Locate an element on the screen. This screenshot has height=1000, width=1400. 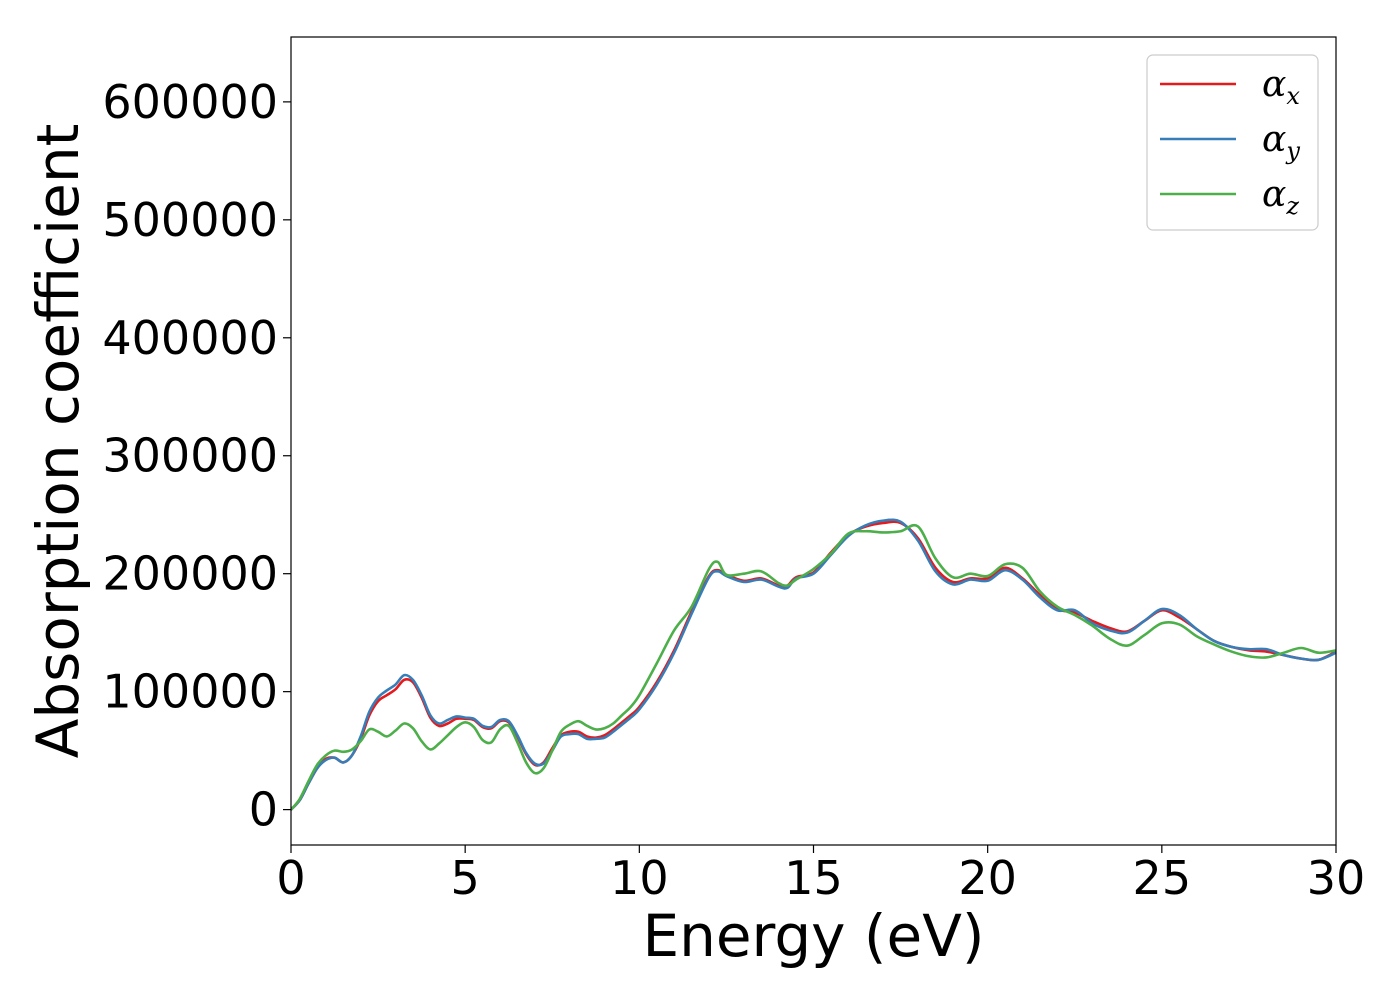
x-tick-label: 15 is located at coordinates (813, 878).